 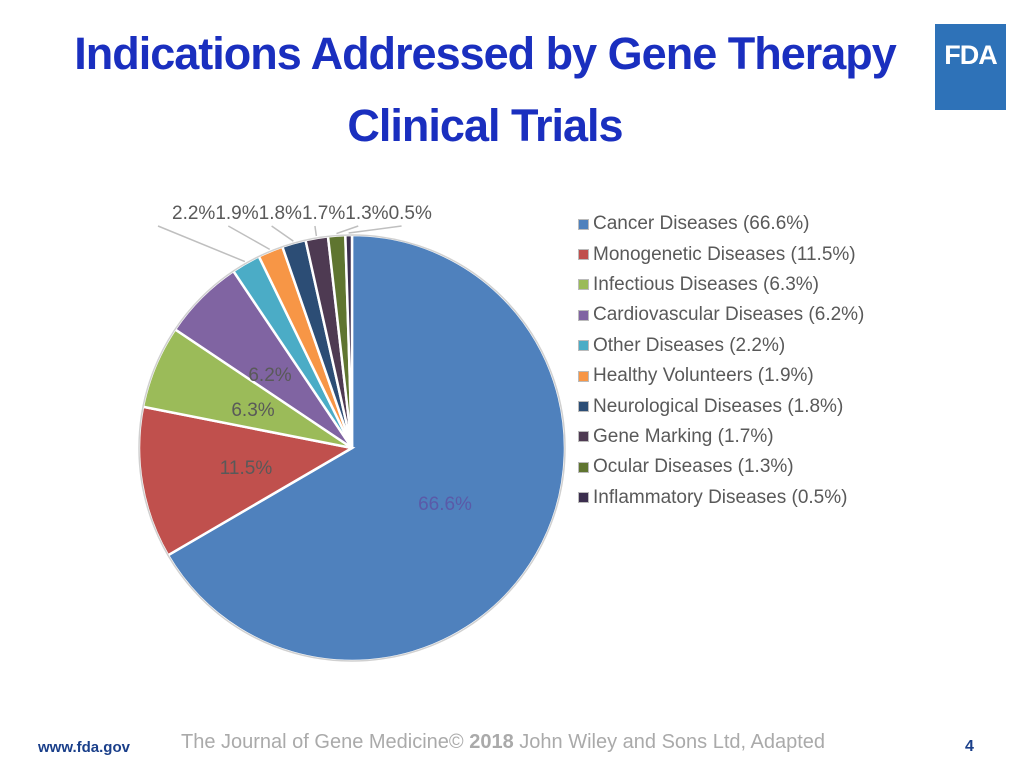 What do you see at coordinates (252, 410) in the screenshot?
I see `data-label: 6.3%` at bounding box center [252, 410].